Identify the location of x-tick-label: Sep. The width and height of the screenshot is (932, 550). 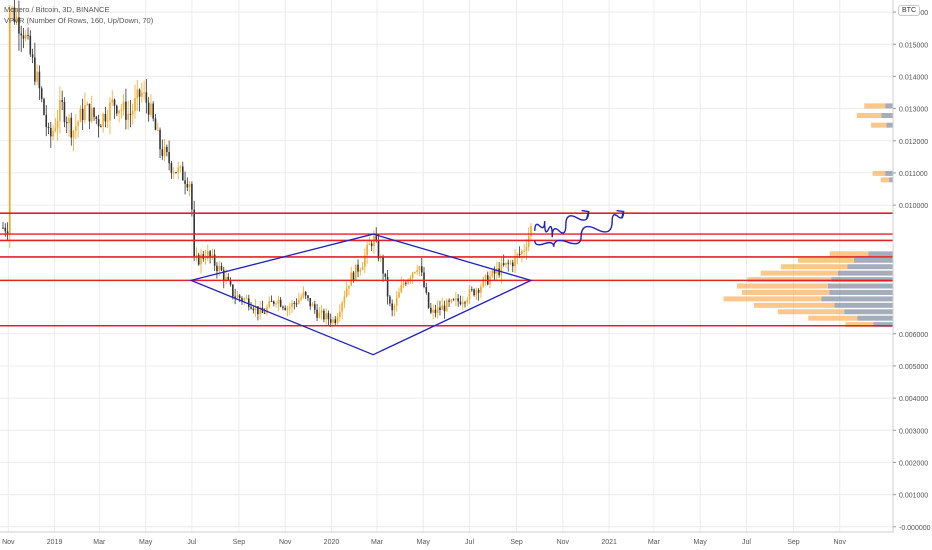
(793, 542).